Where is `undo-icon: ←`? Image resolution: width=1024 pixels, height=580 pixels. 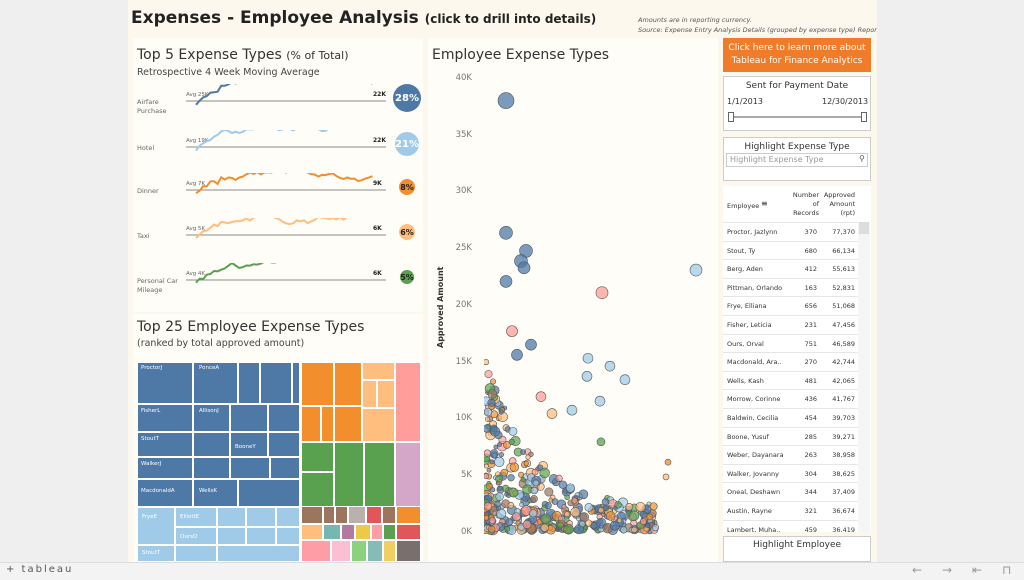
undo-icon: ← is located at coordinates (917, 570).